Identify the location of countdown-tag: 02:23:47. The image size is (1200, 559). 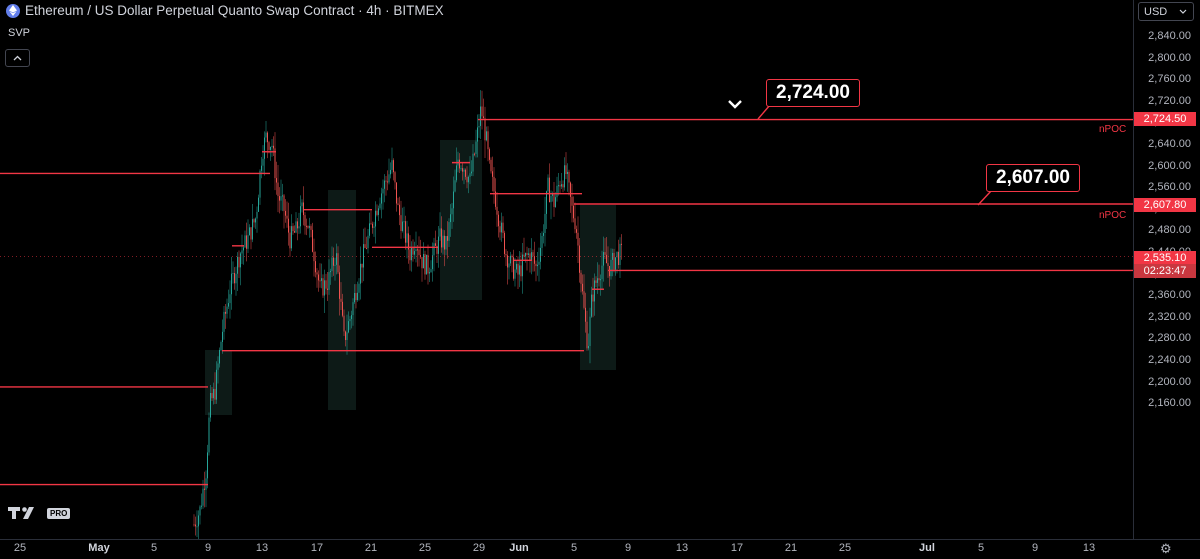
(1165, 271).